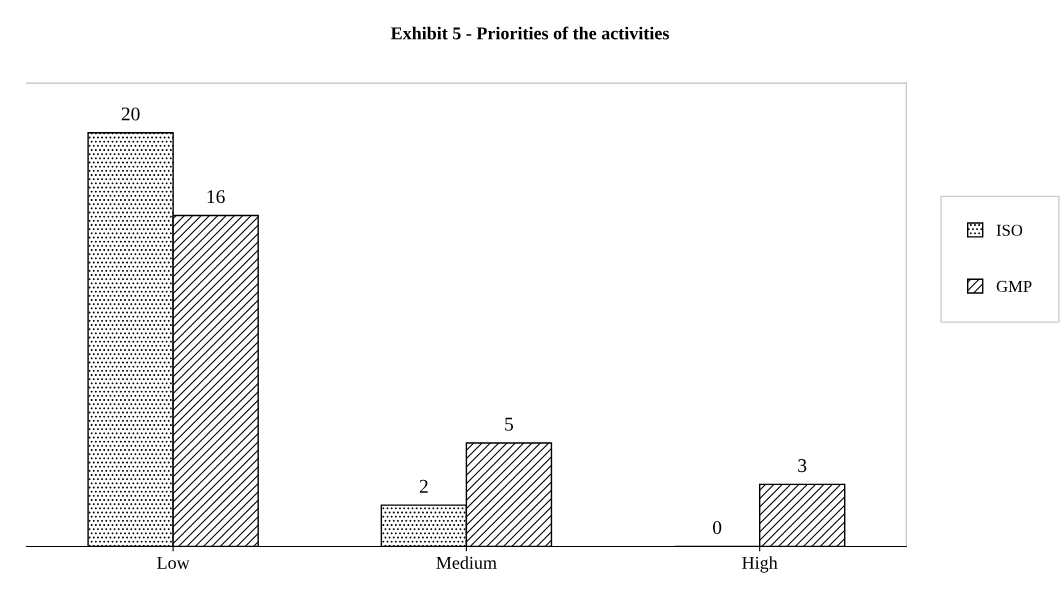 This screenshot has width=1060, height=594. What do you see at coordinates (1009, 230) in the screenshot?
I see `legend-label: ISO` at bounding box center [1009, 230].